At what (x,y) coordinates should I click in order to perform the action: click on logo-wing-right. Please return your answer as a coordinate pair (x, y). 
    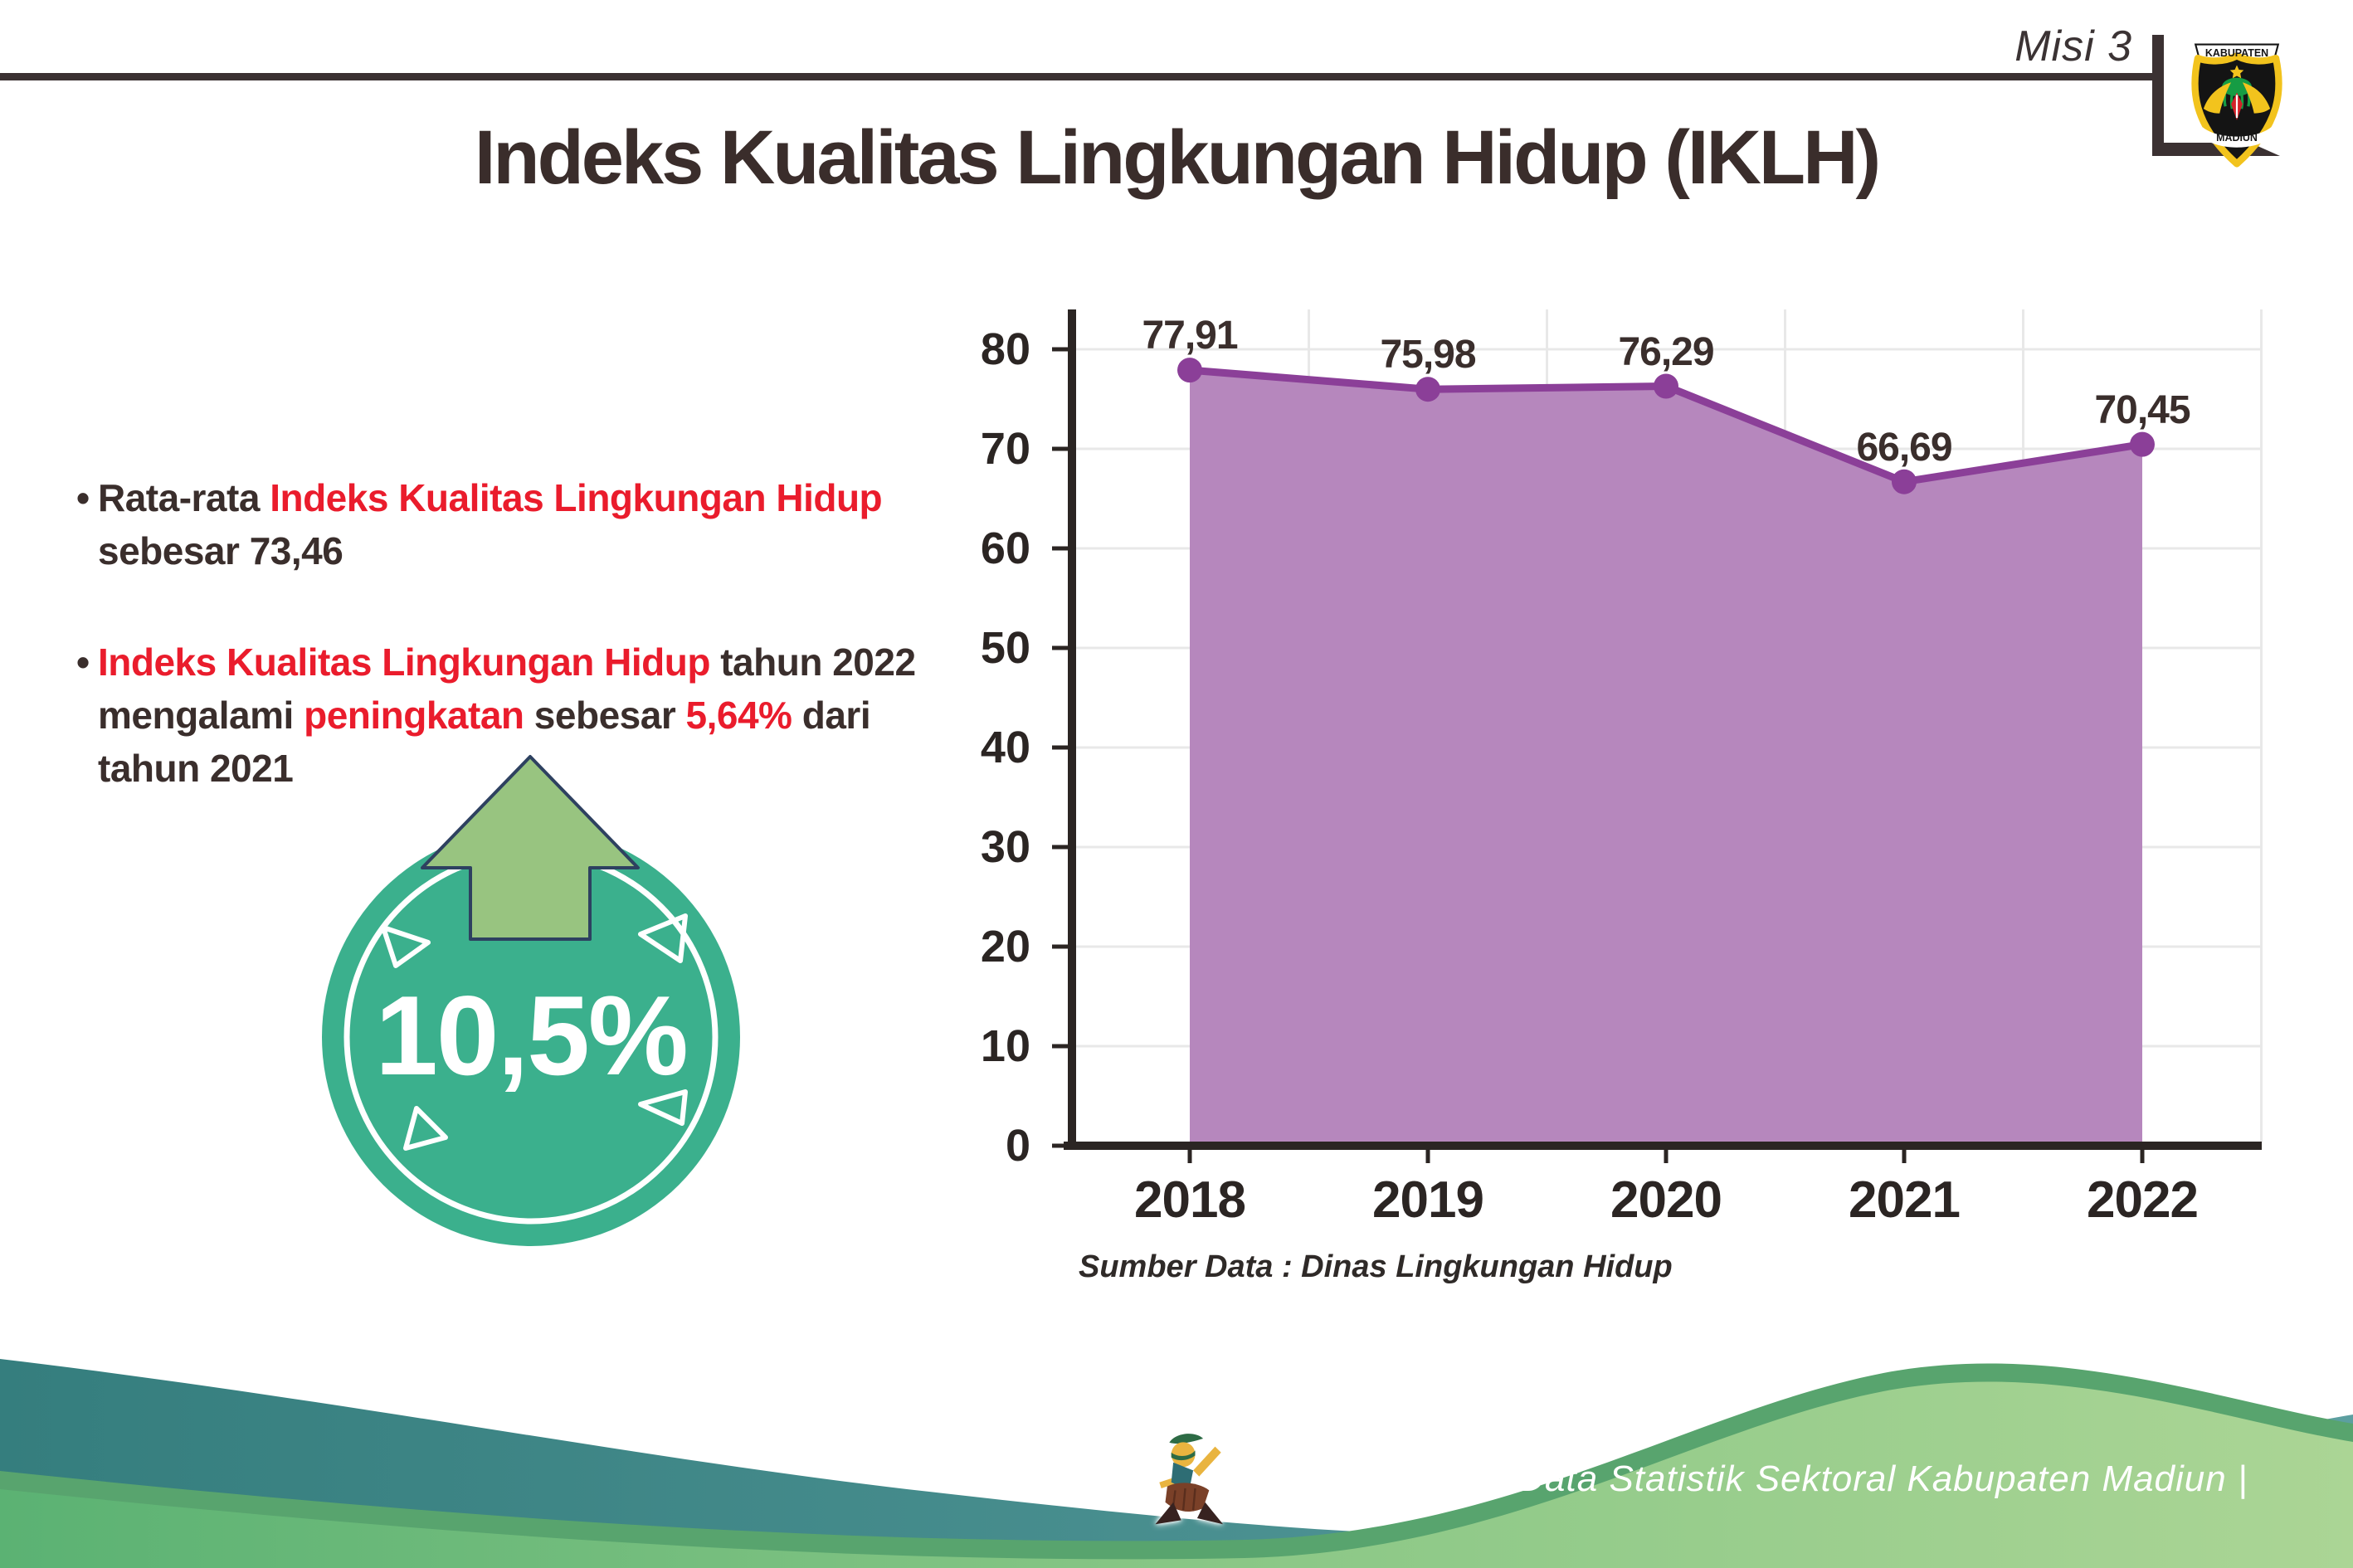
    Looking at the image, I should click on (2256, 98).